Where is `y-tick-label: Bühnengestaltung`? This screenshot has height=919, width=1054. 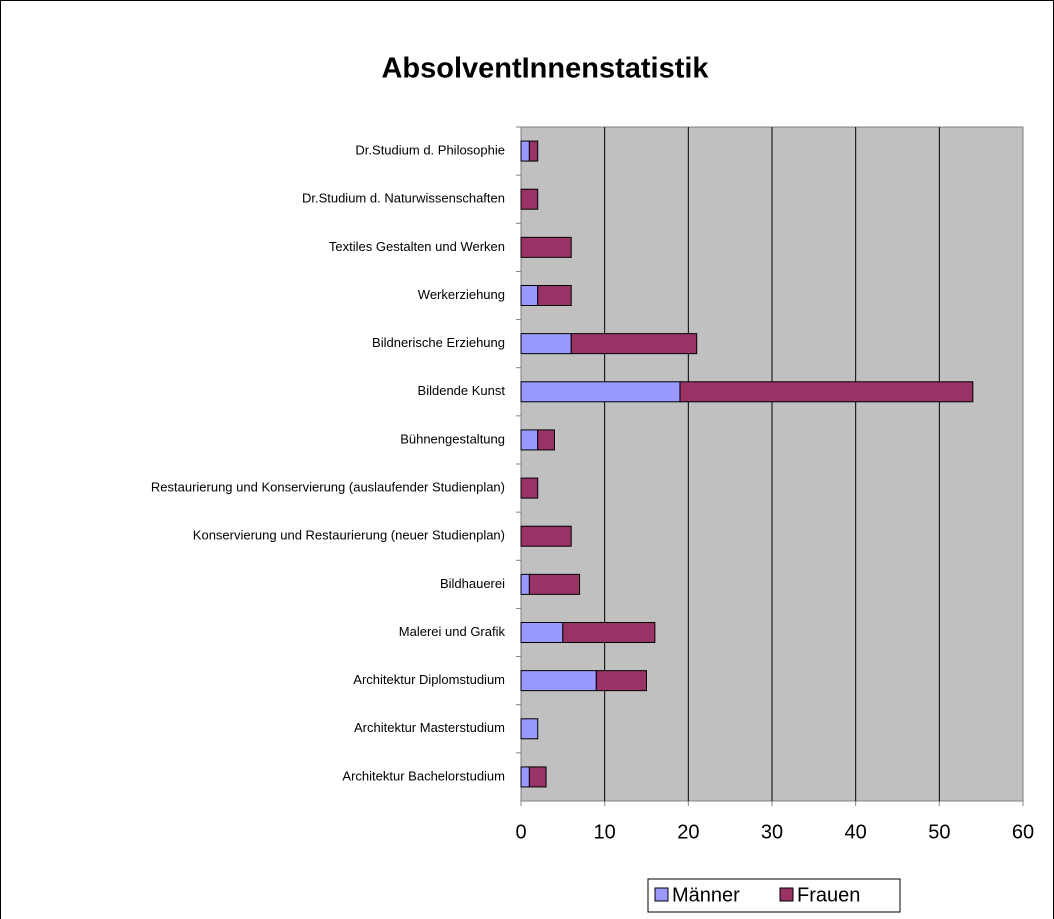
y-tick-label: Bühnengestaltung is located at coordinates (452, 438).